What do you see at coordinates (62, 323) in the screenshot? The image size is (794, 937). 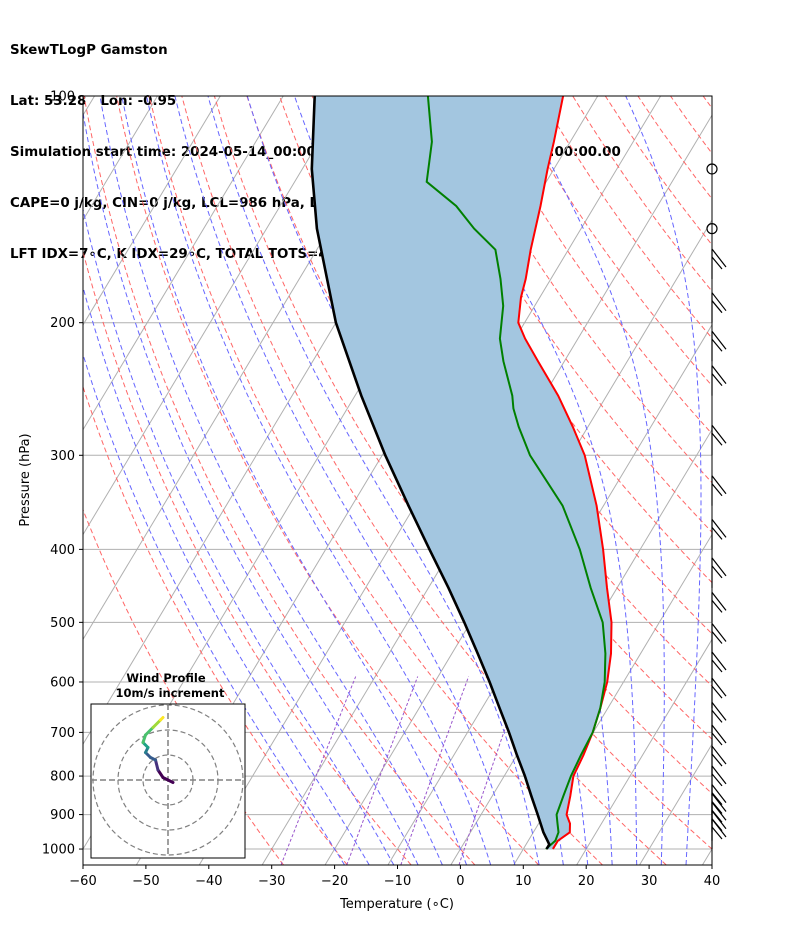 I see `y-tick-label: 200` at bounding box center [62, 323].